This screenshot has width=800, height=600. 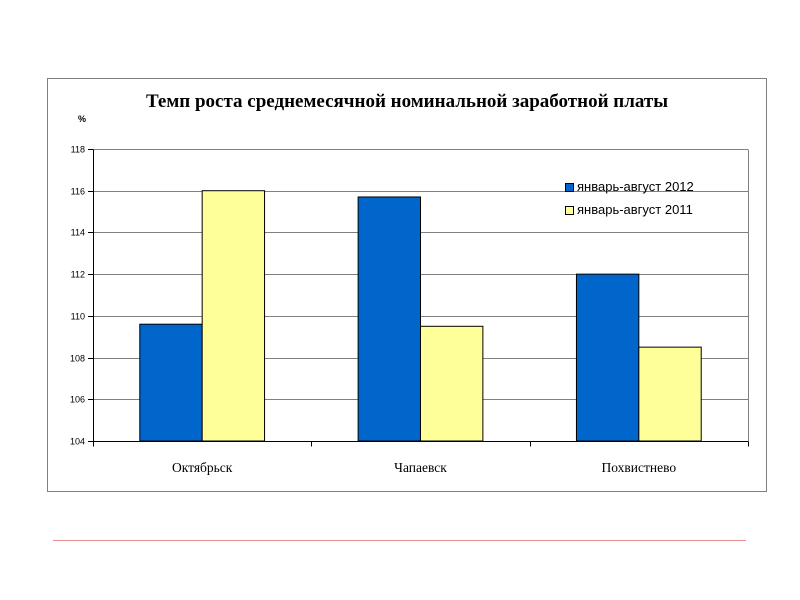 I want to click on x-tick-label: Похвистнево, so click(x=639, y=467).